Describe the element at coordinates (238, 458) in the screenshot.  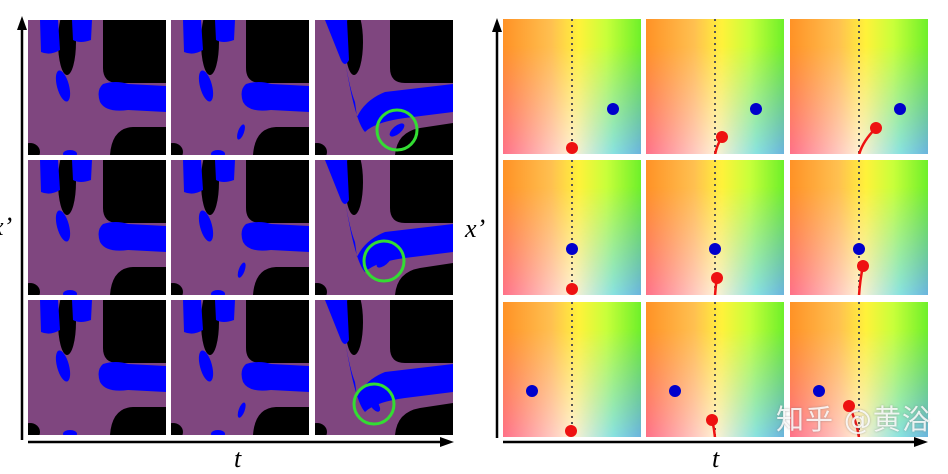
I see `left-x-axis-label: t` at that location.